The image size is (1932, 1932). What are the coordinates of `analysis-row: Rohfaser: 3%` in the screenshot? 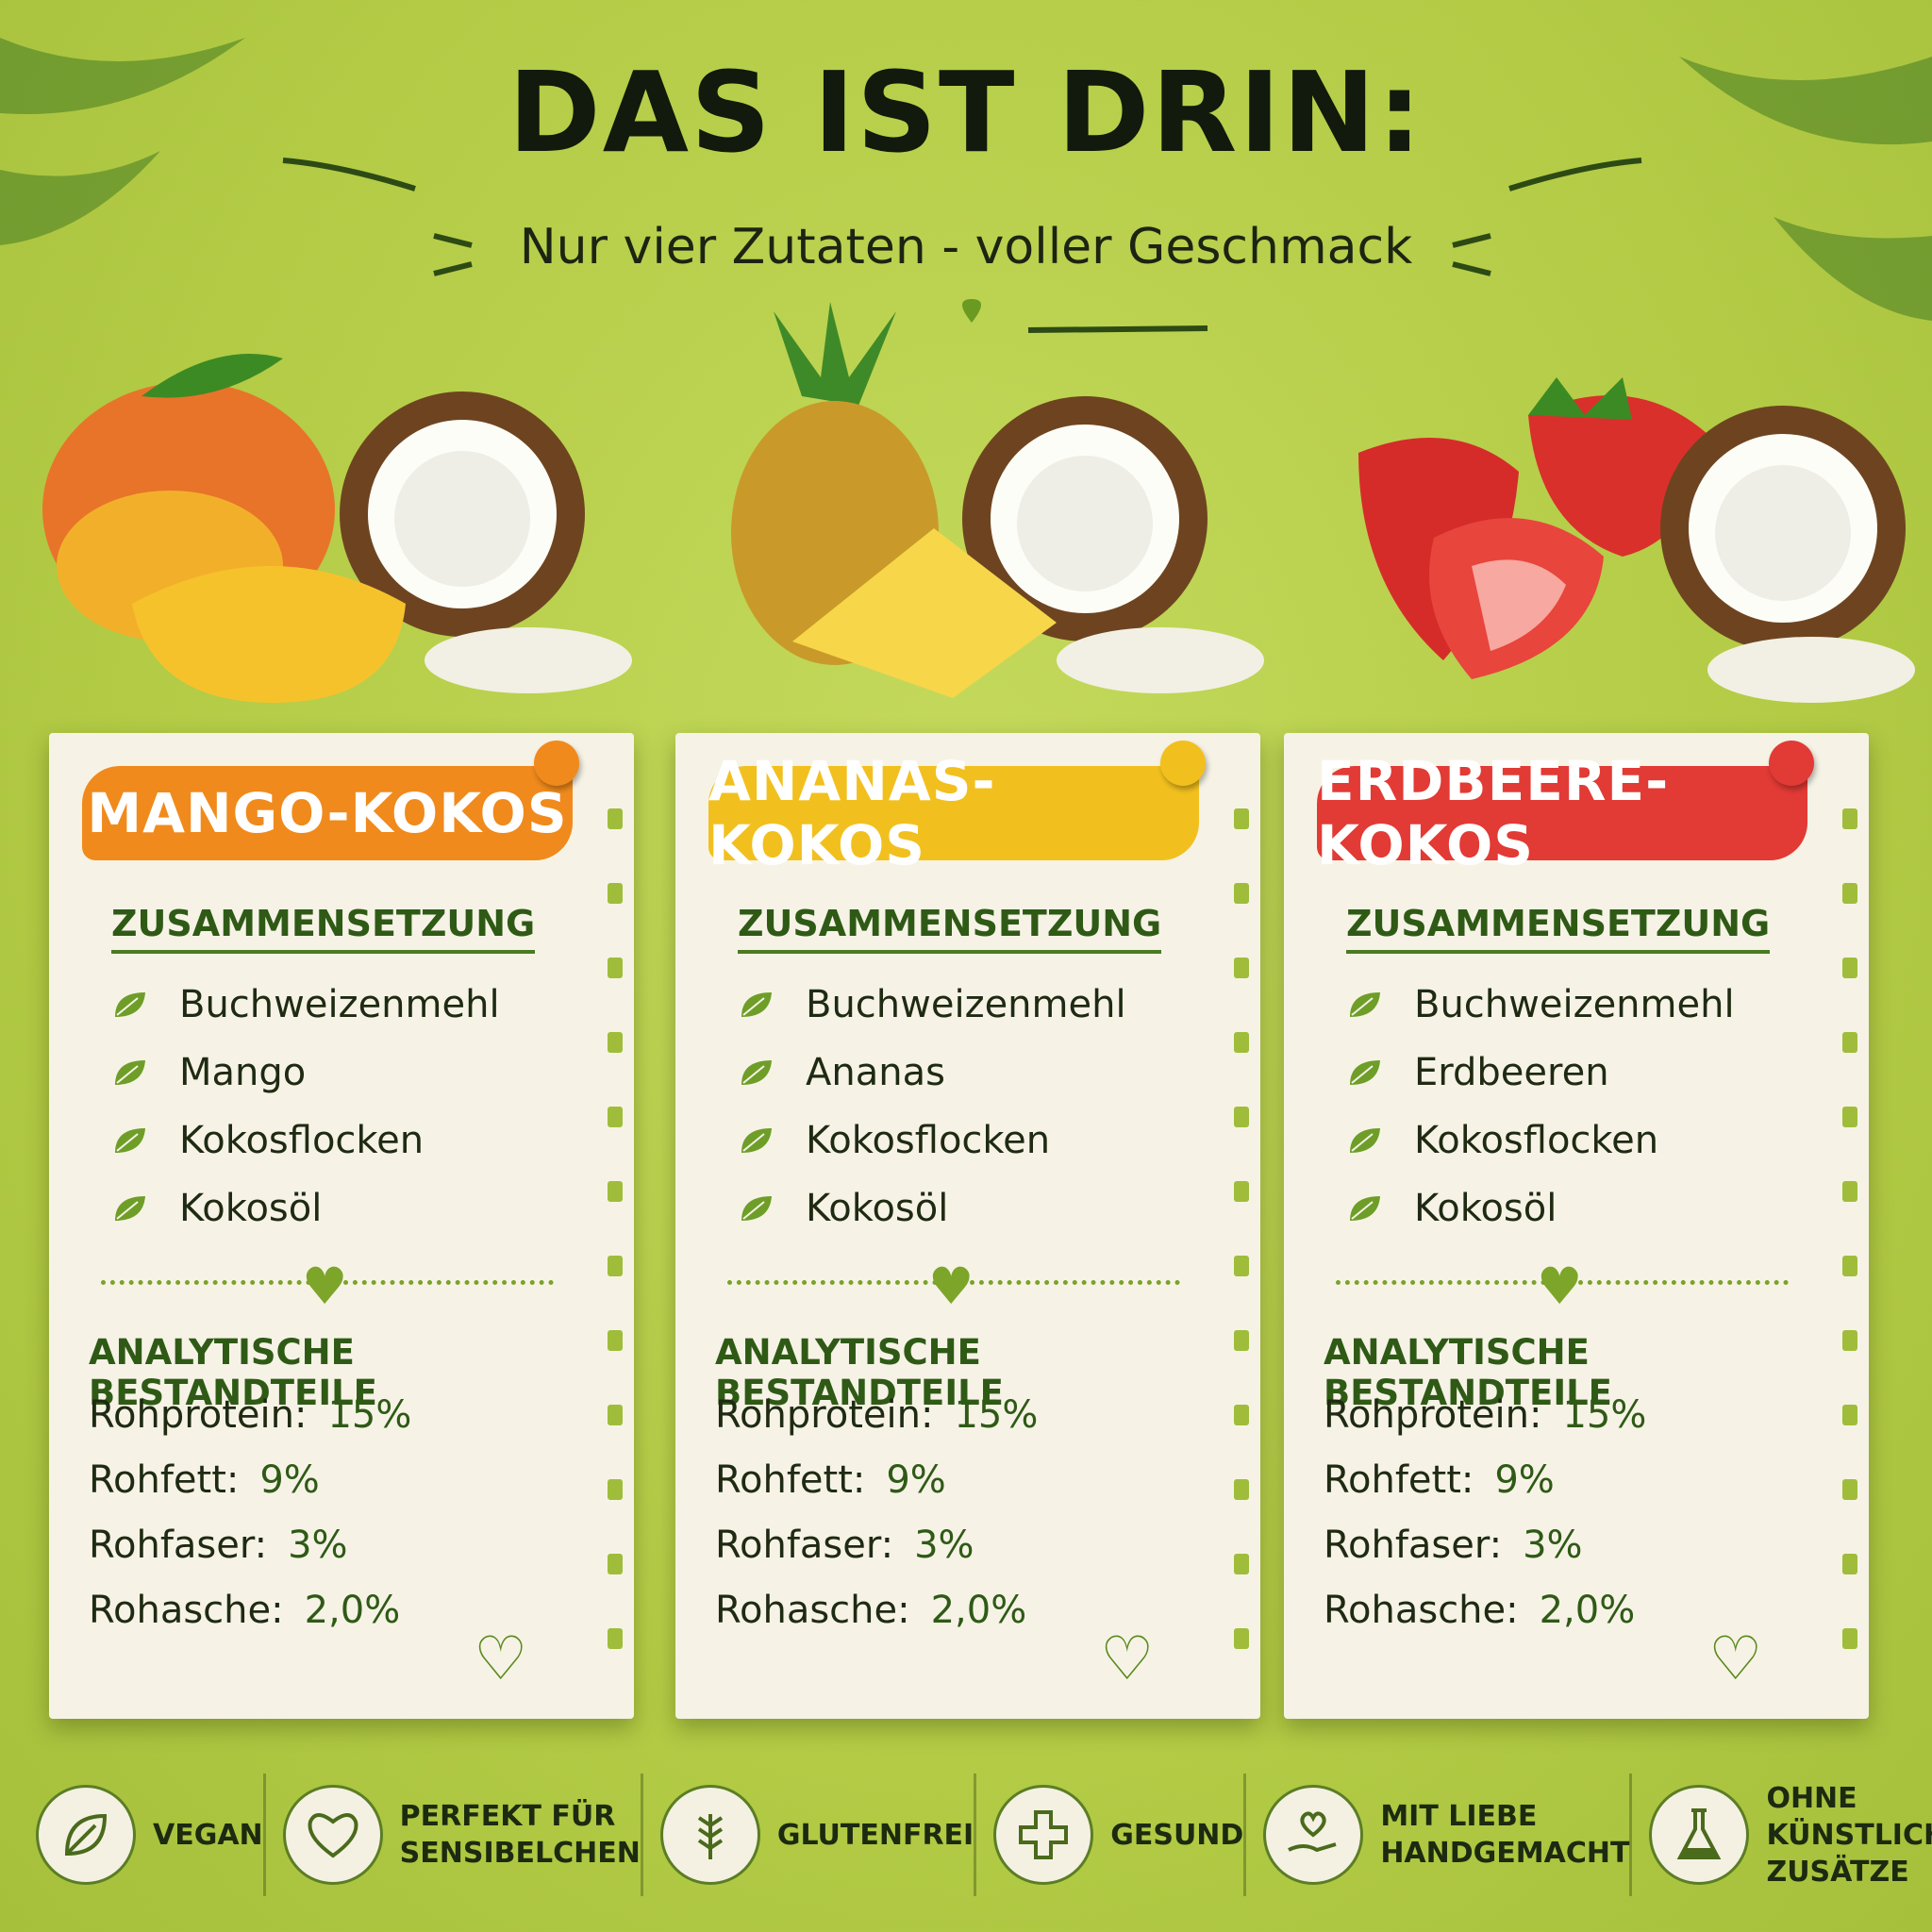 It's located at (1454, 1545).